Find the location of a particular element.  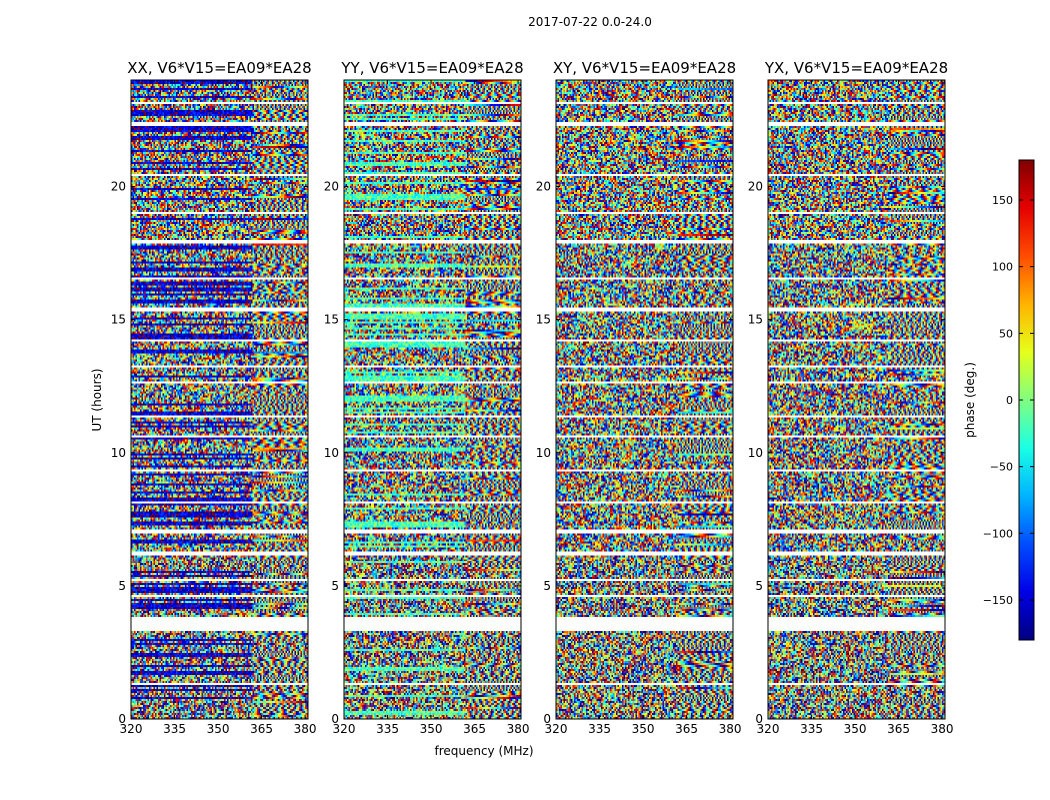

heatmap-yy is located at coordinates (432, 399).